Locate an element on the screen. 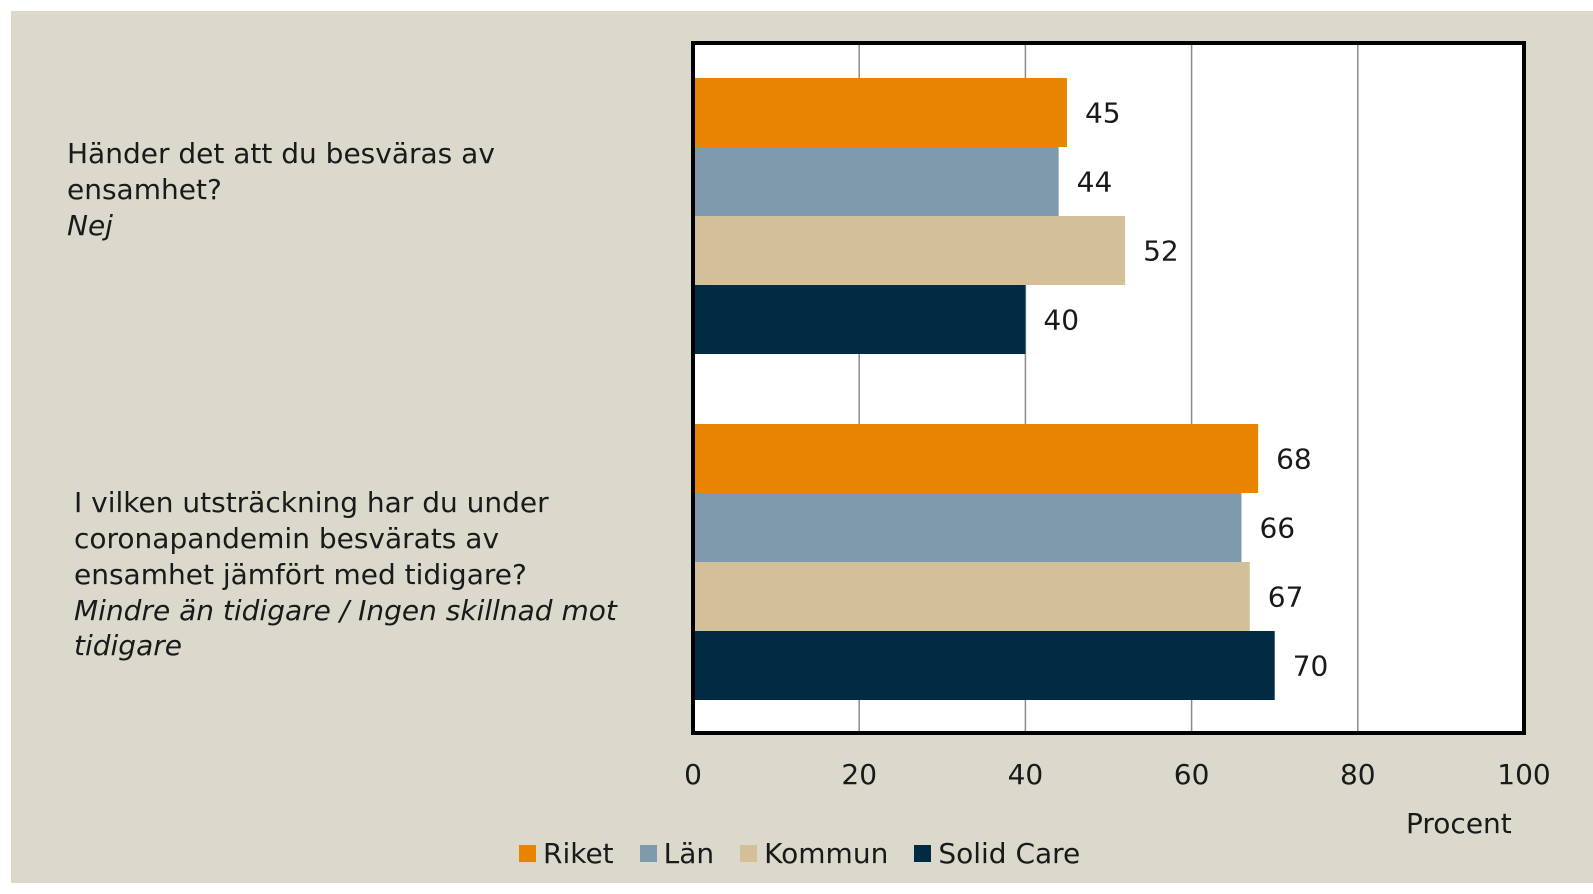 The height and width of the screenshot is (894, 1593). data-label-riket-1: 45 is located at coordinates (1103, 113).